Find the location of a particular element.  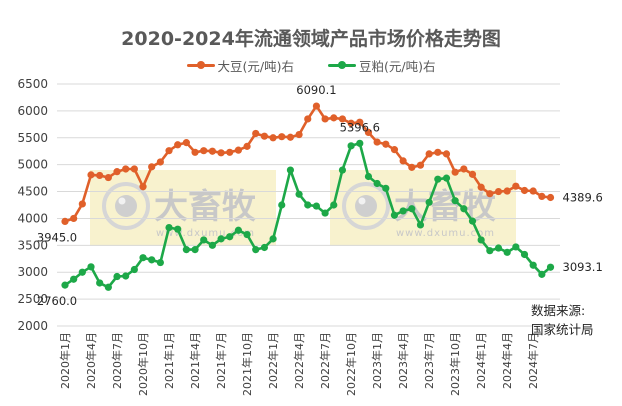

legend-item-soybean: 大豆(元/吨)右 is located at coordinates (240, 65).